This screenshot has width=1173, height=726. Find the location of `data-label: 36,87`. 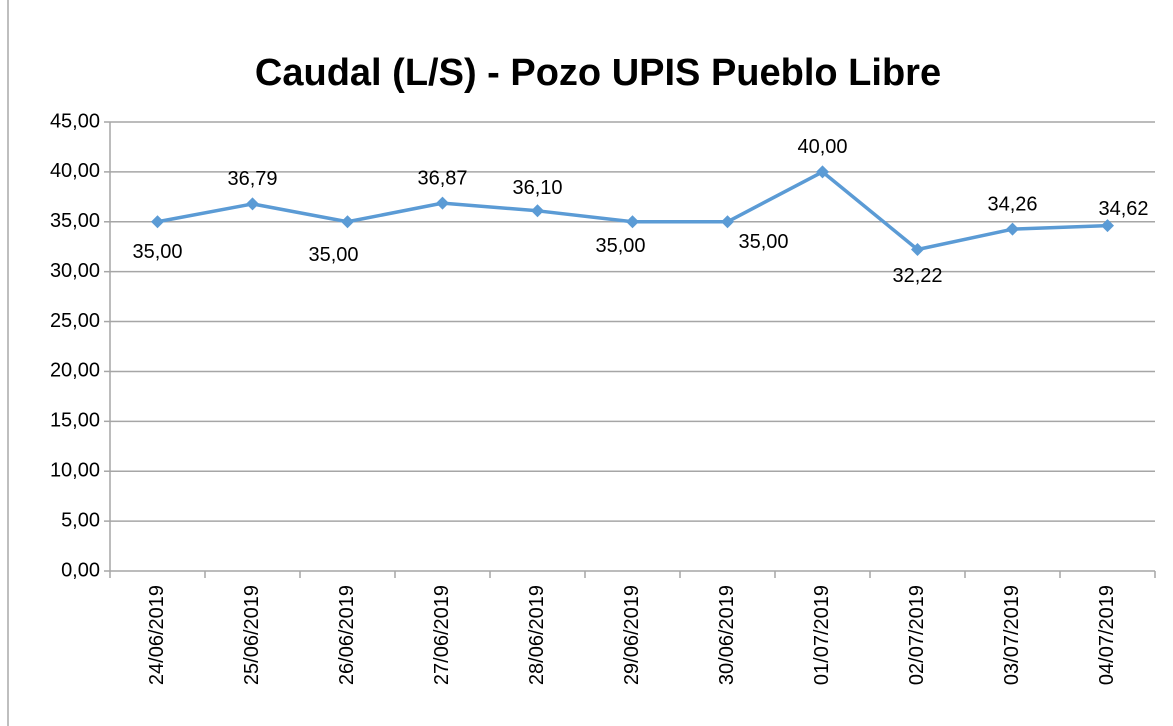

data-label: 36,87 is located at coordinates (442, 178).